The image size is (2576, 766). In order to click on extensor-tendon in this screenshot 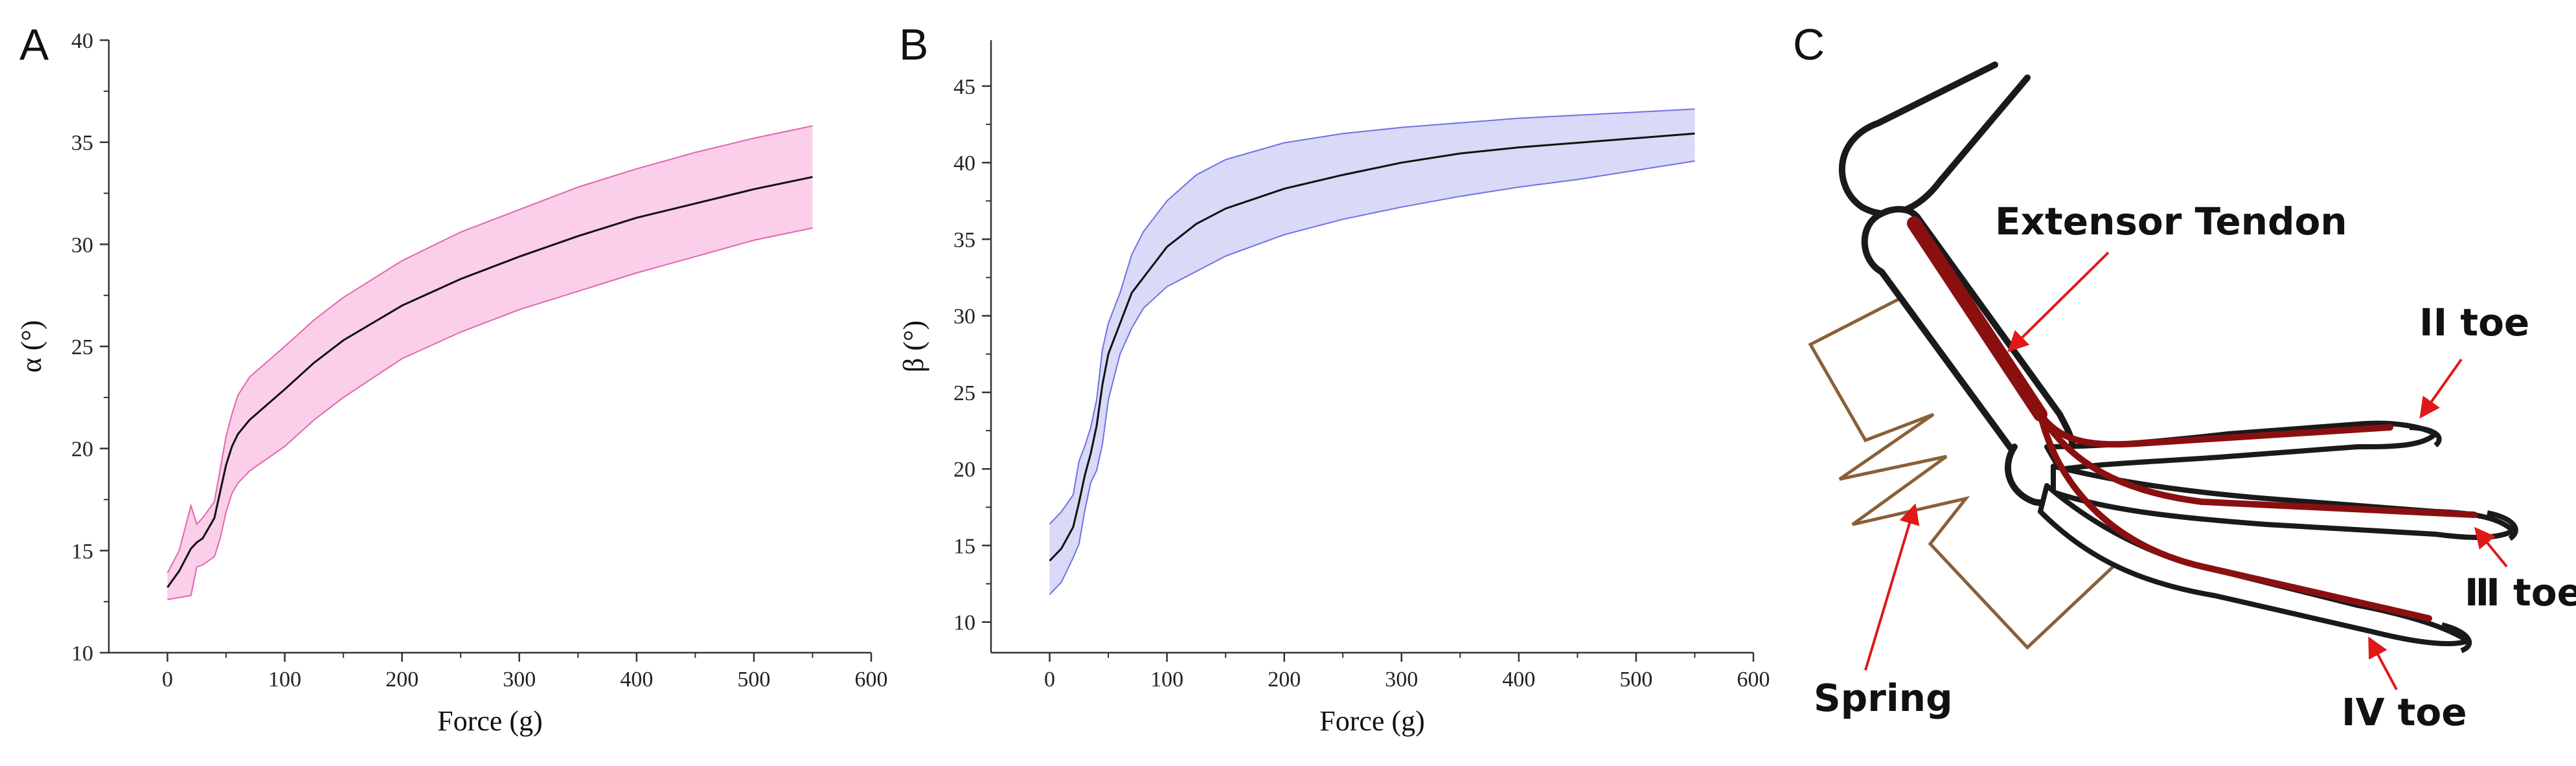, I will do `click(1977, 319)`.